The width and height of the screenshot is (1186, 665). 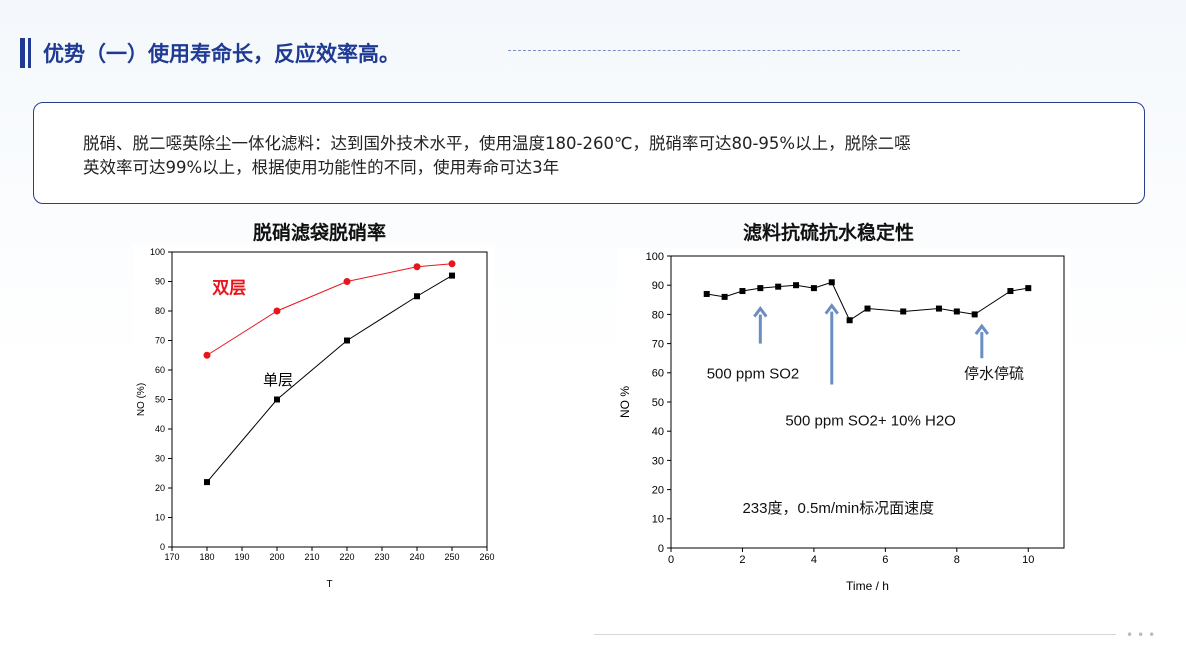 I want to click on annotation-label: 500 ppm SO2+ 10% H2O, so click(x=870, y=420).